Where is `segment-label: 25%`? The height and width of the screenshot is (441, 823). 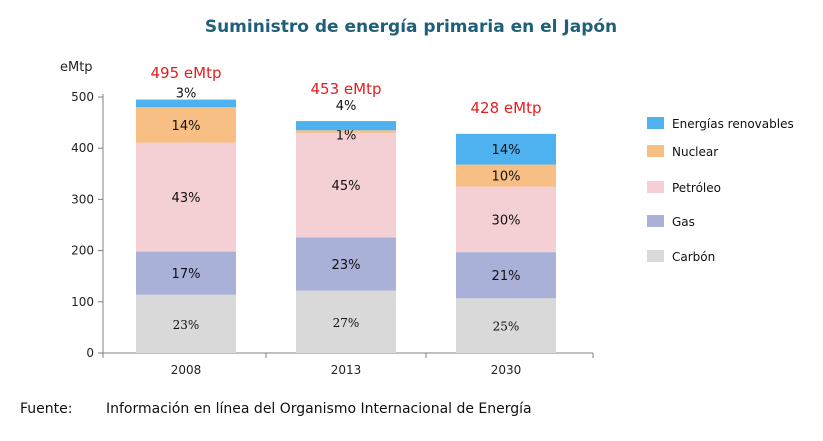
segment-label: 25% is located at coordinates (506, 327).